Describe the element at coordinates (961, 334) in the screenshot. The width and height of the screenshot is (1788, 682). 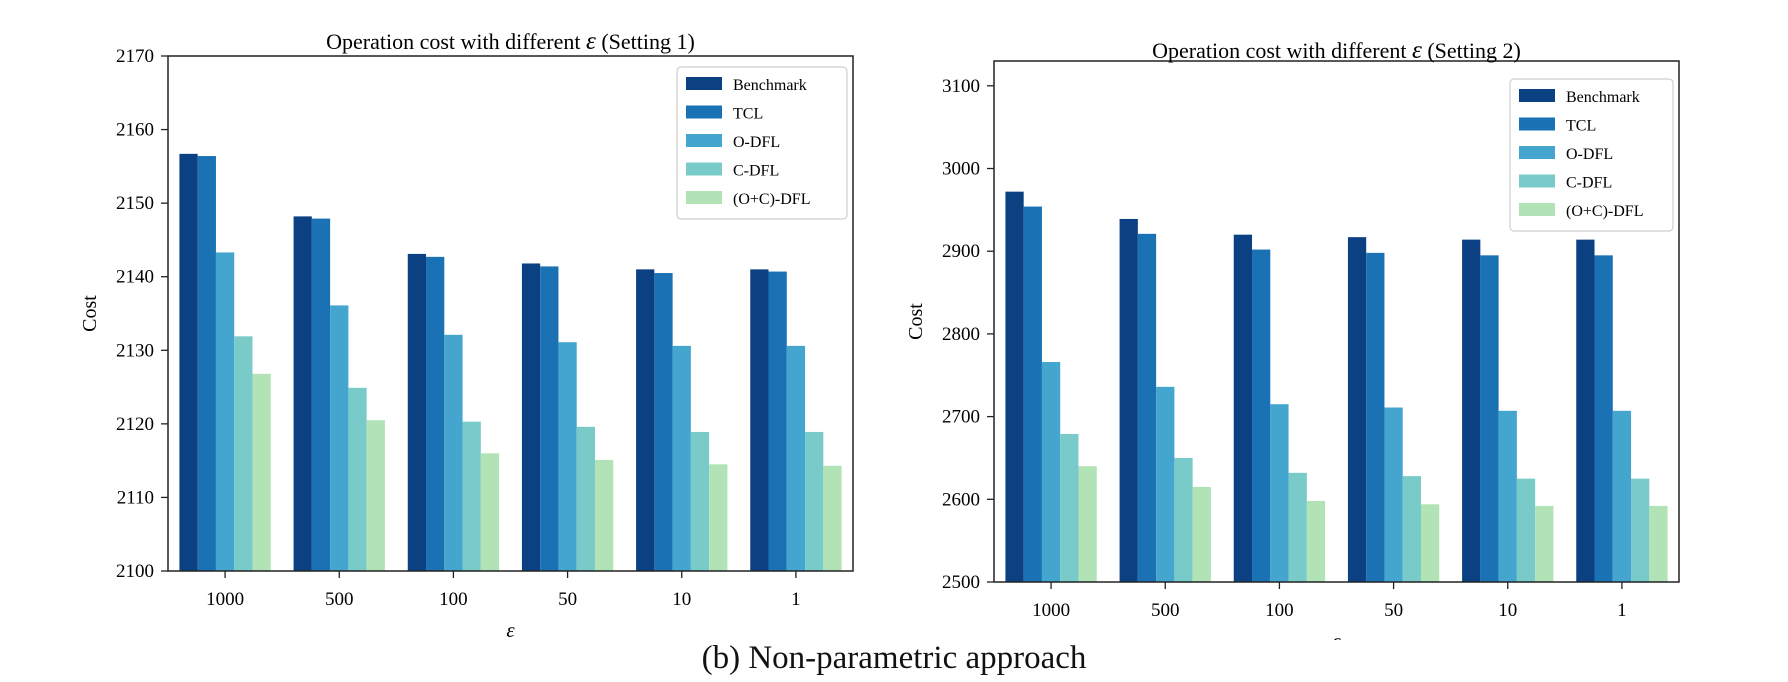
I see `y-tick-label: 2800` at that location.